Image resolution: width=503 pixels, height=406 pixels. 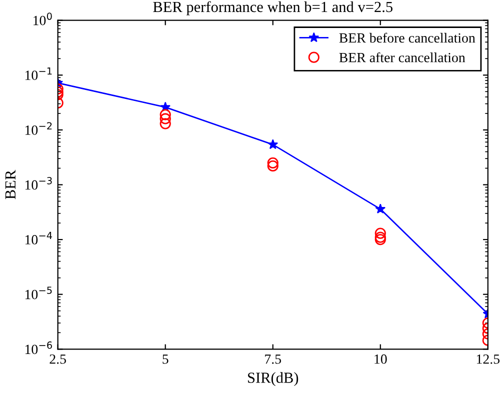 What do you see at coordinates (402, 57) in the screenshot?
I see `legend-label: BER after cancellation` at bounding box center [402, 57].